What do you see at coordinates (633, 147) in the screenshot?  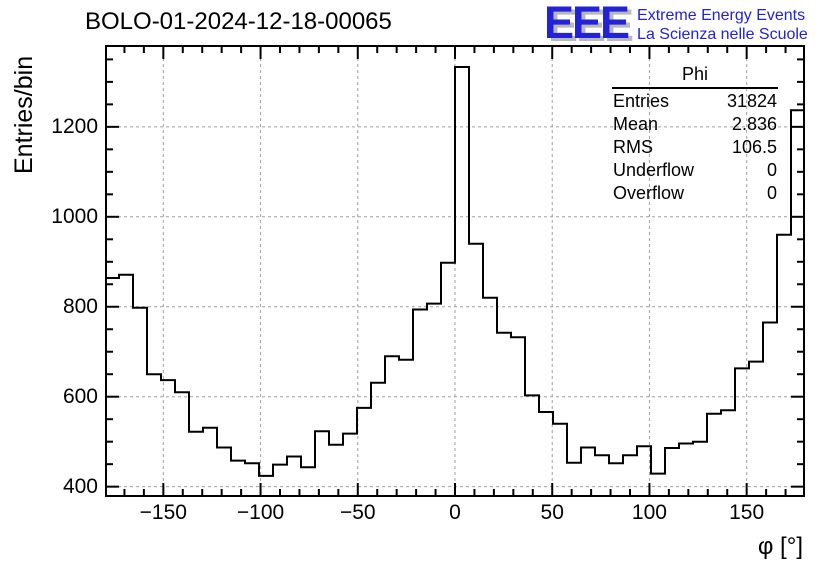 I see `stats-label: RMS` at bounding box center [633, 147].